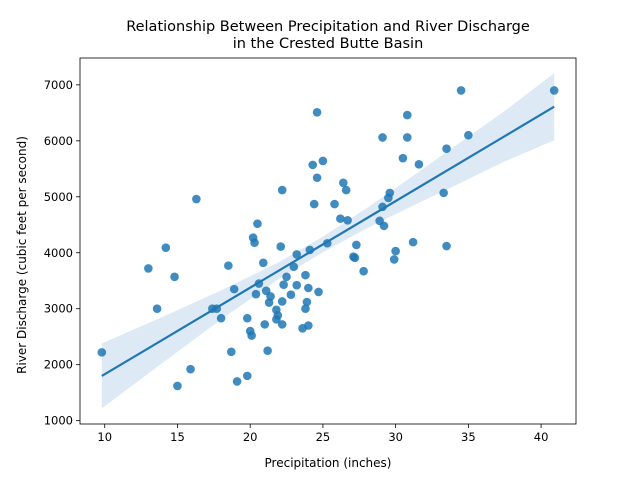  What do you see at coordinates (541, 437) in the screenshot?
I see `x-tick-label: 40` at bounding box center [541, 437].